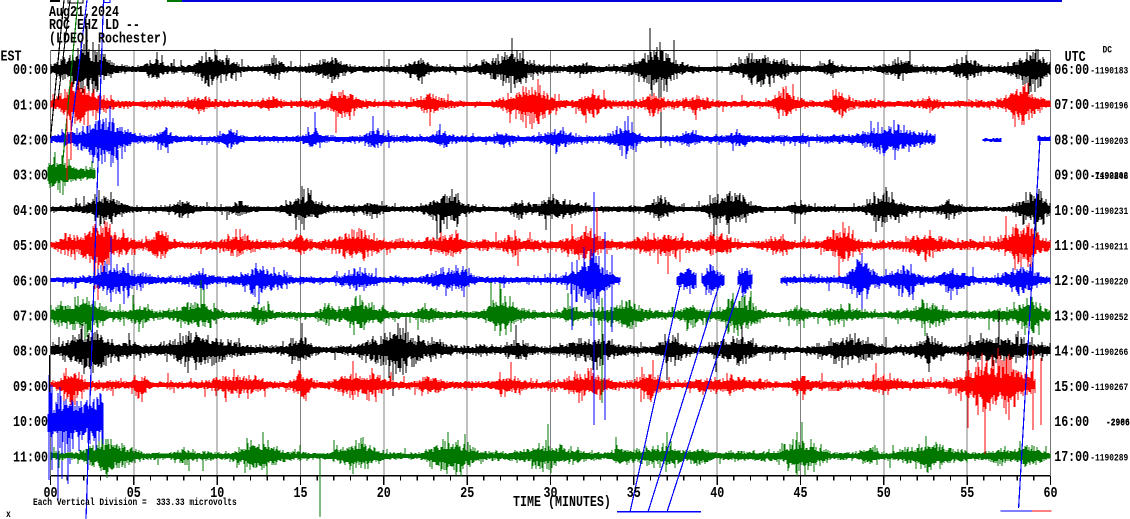  I want to click on svg-text: TIME (MINUTES), so click(562, 503).